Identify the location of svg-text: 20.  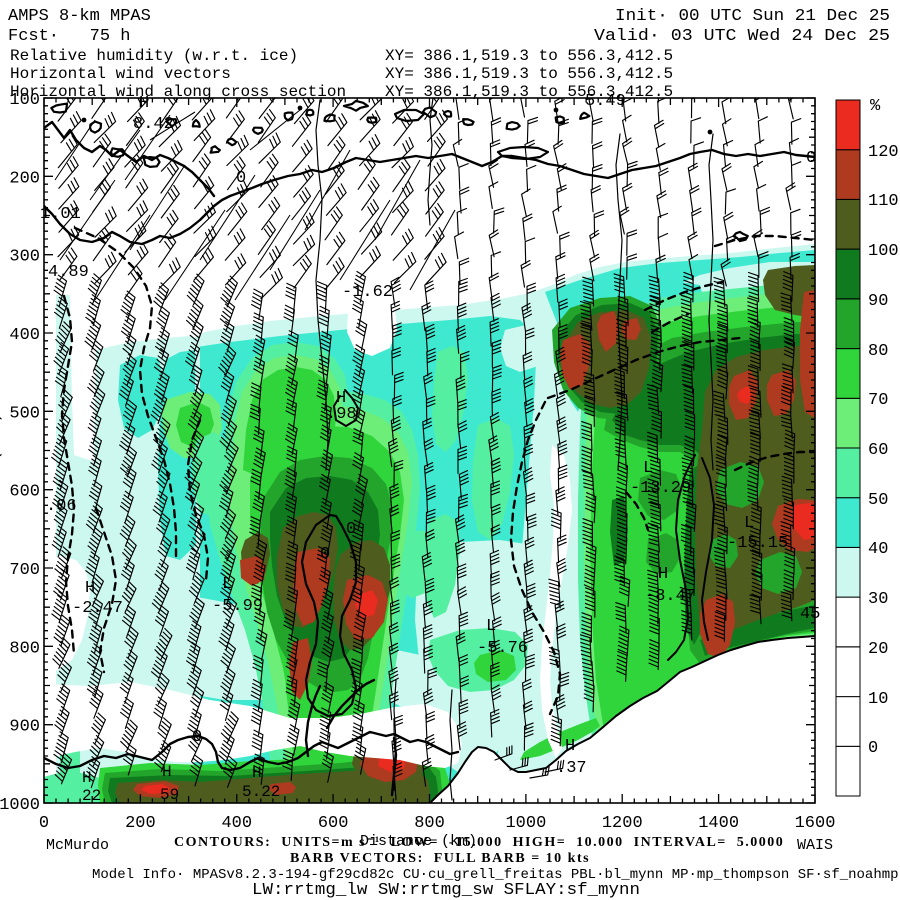
(878, 649).